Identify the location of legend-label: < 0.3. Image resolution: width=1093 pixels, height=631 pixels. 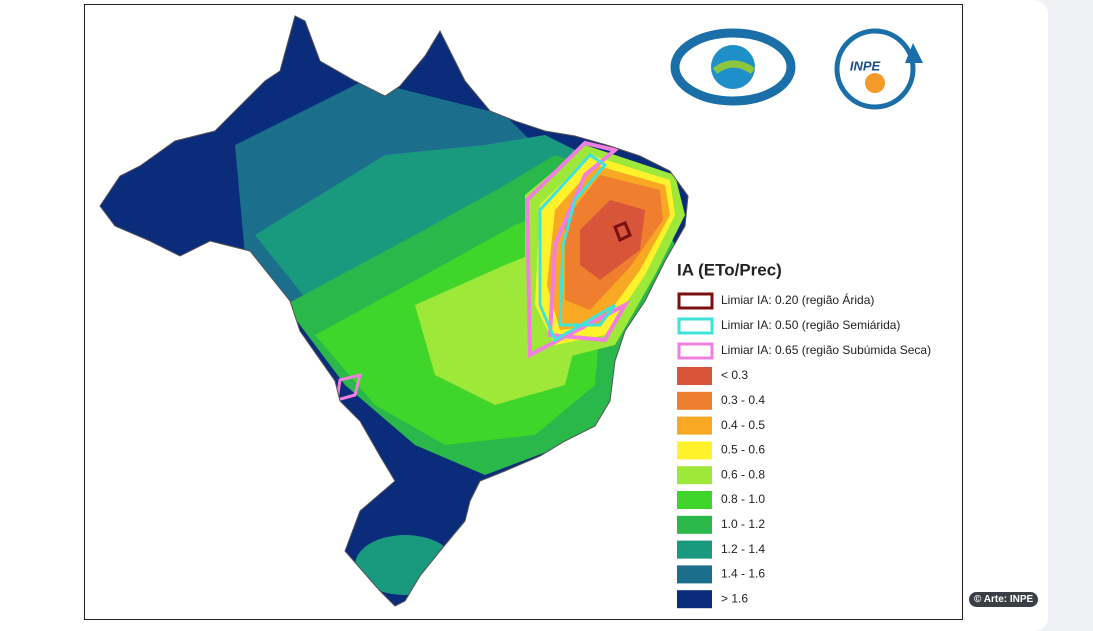
(734, 375).